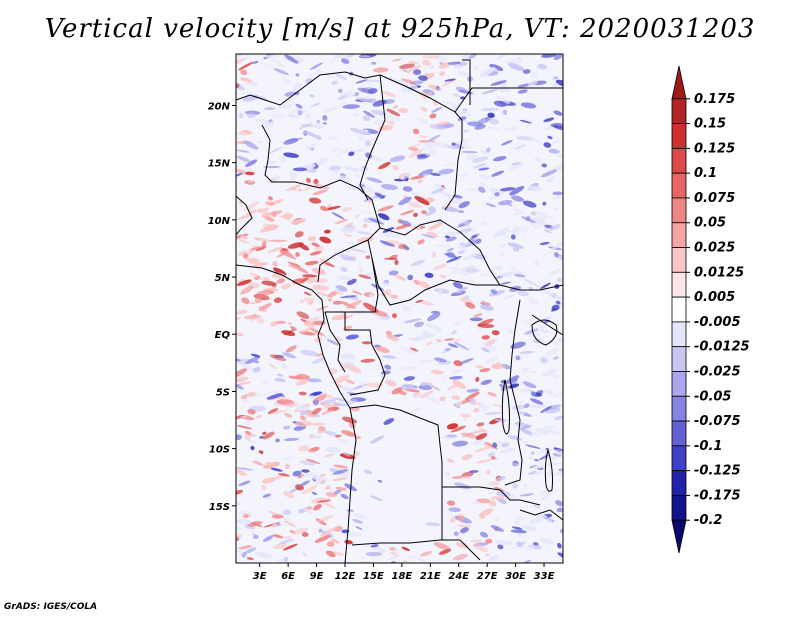 The height and width of the screenshot is (618, 800). What do you see at coordinates (223, 335) in the screenshot?
I see `y-tick-label: EQ` at bounding box center [223, 335].